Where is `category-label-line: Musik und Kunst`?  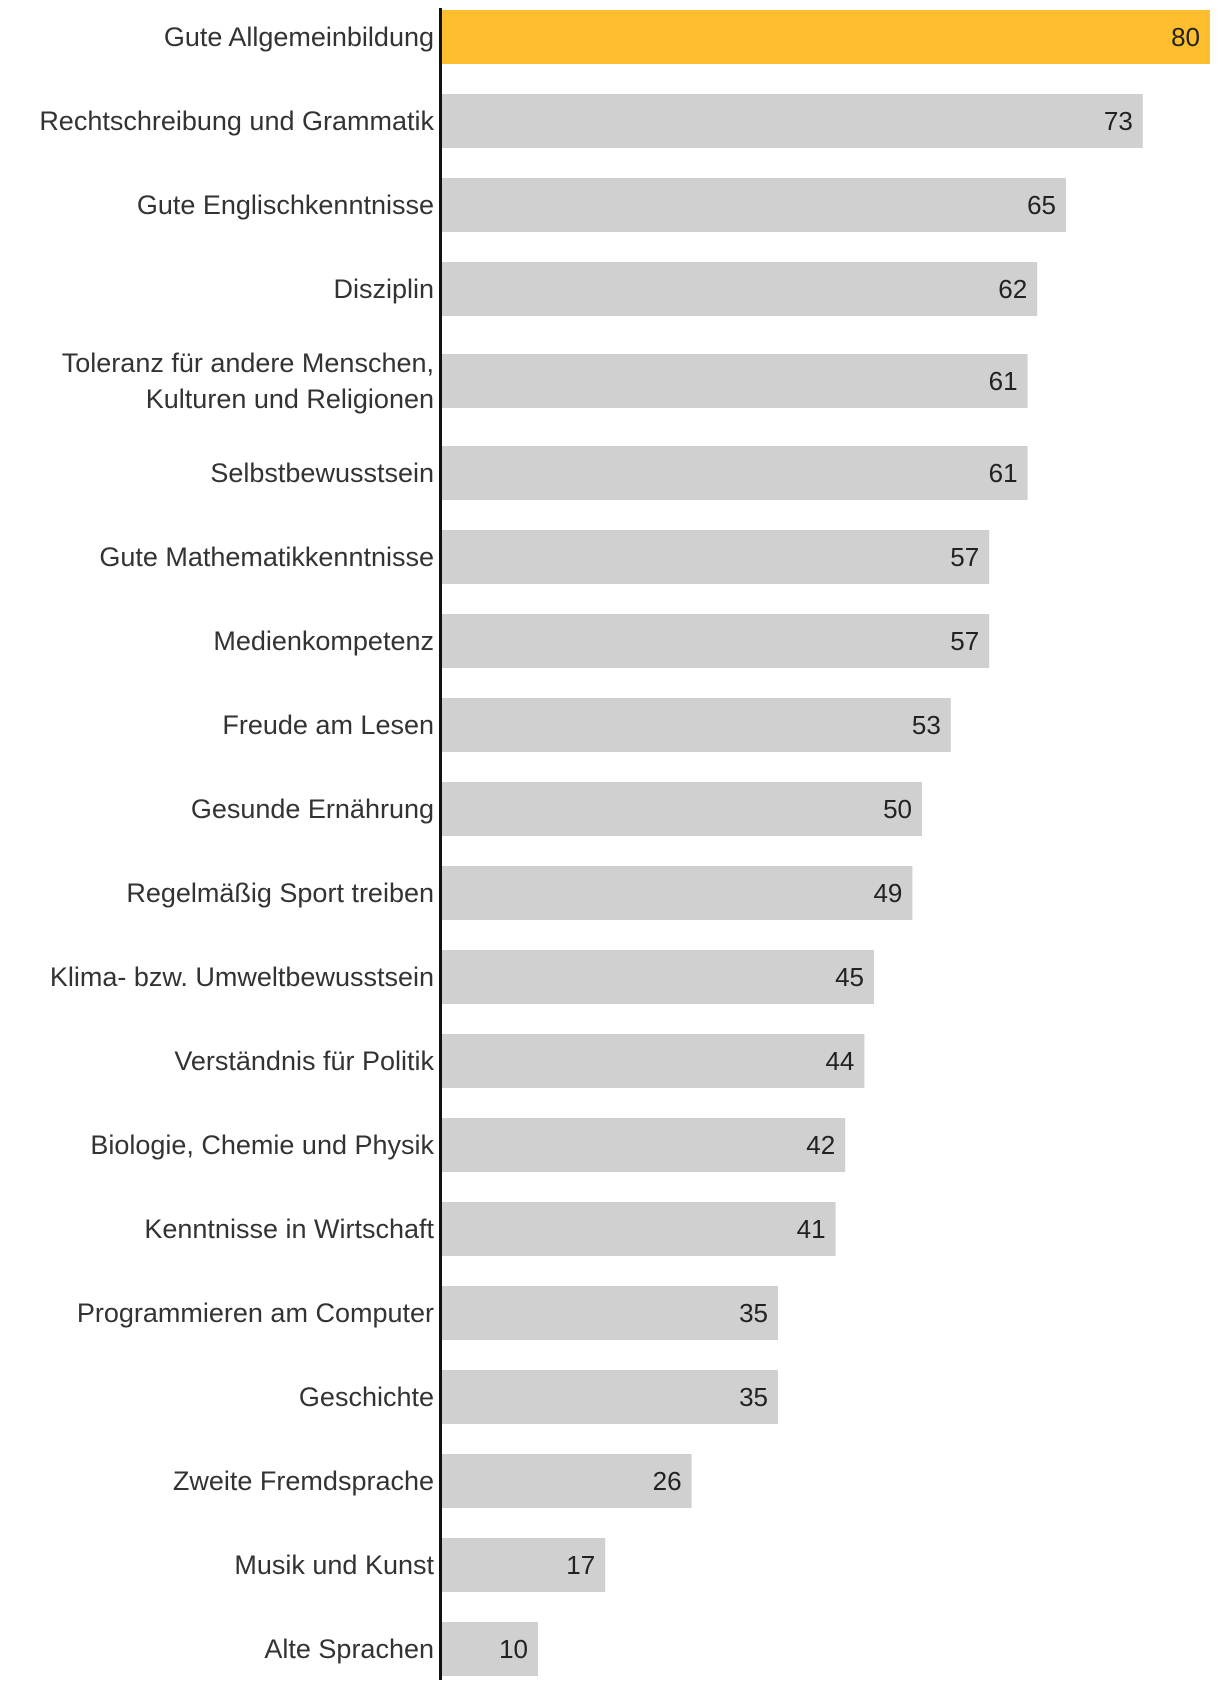
category-label-line: Musik und Kunst is located at coordinates (334, 1565).